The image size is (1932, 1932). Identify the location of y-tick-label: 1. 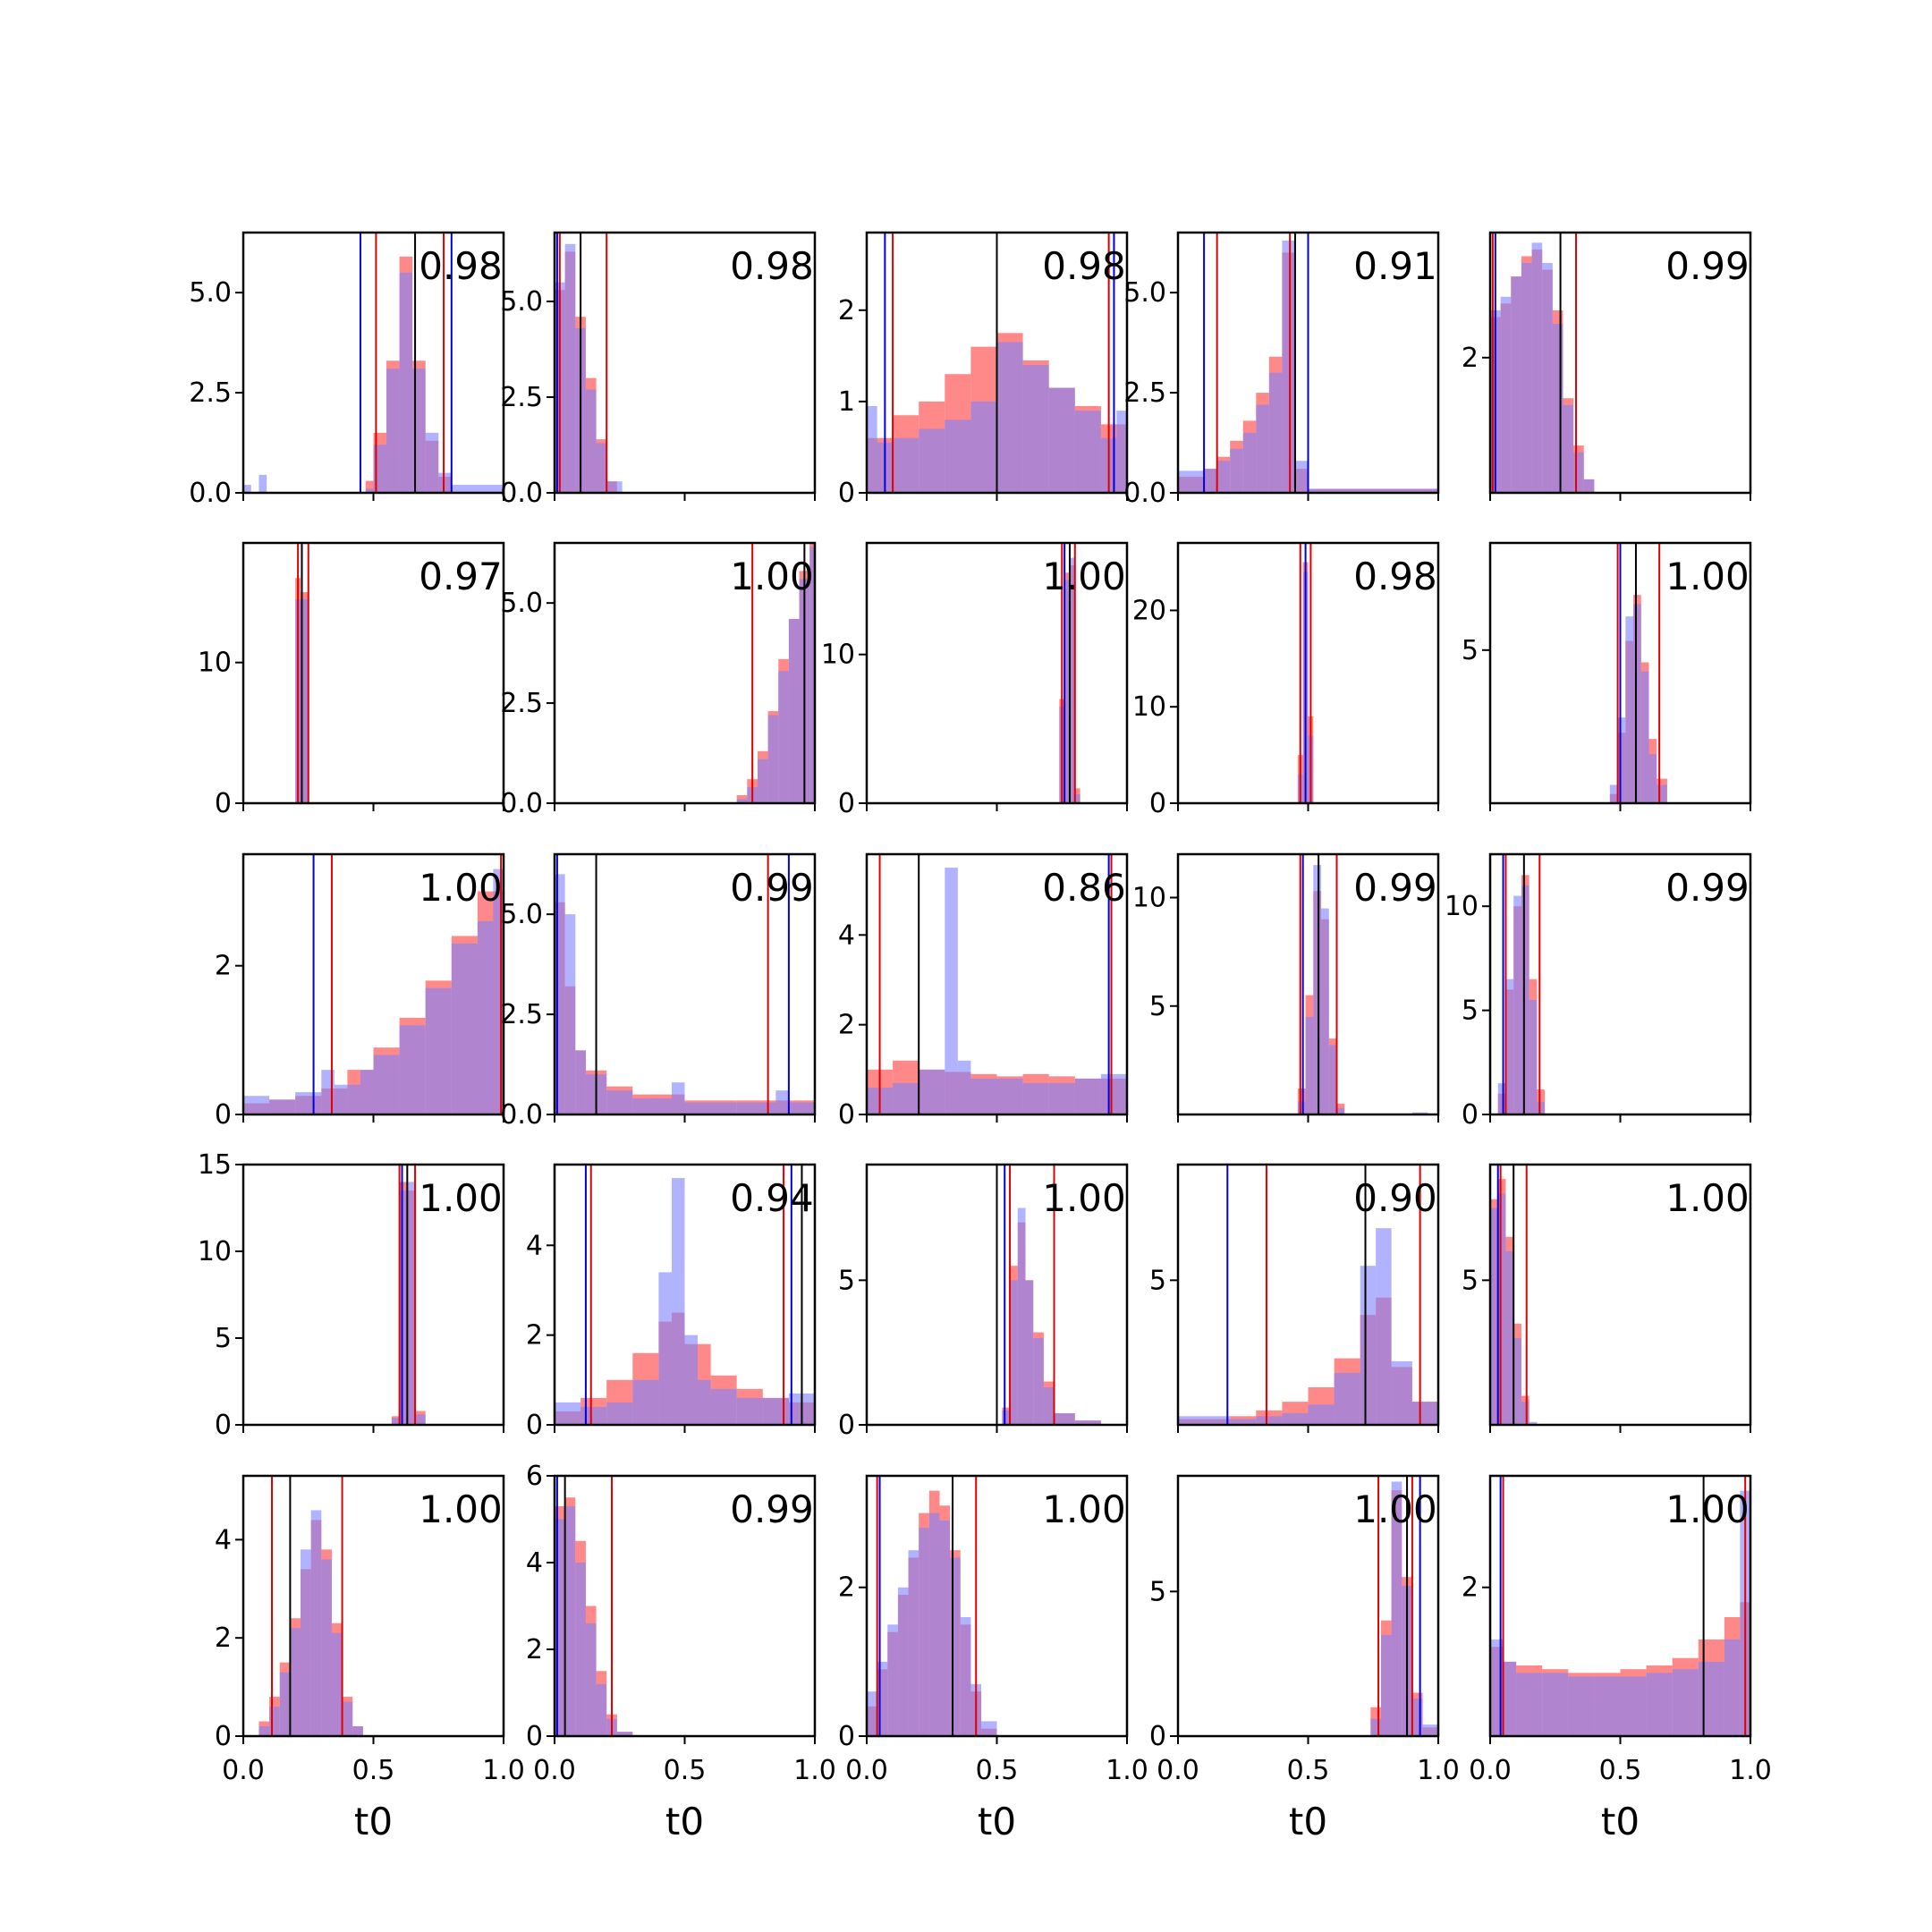
(846, 402).